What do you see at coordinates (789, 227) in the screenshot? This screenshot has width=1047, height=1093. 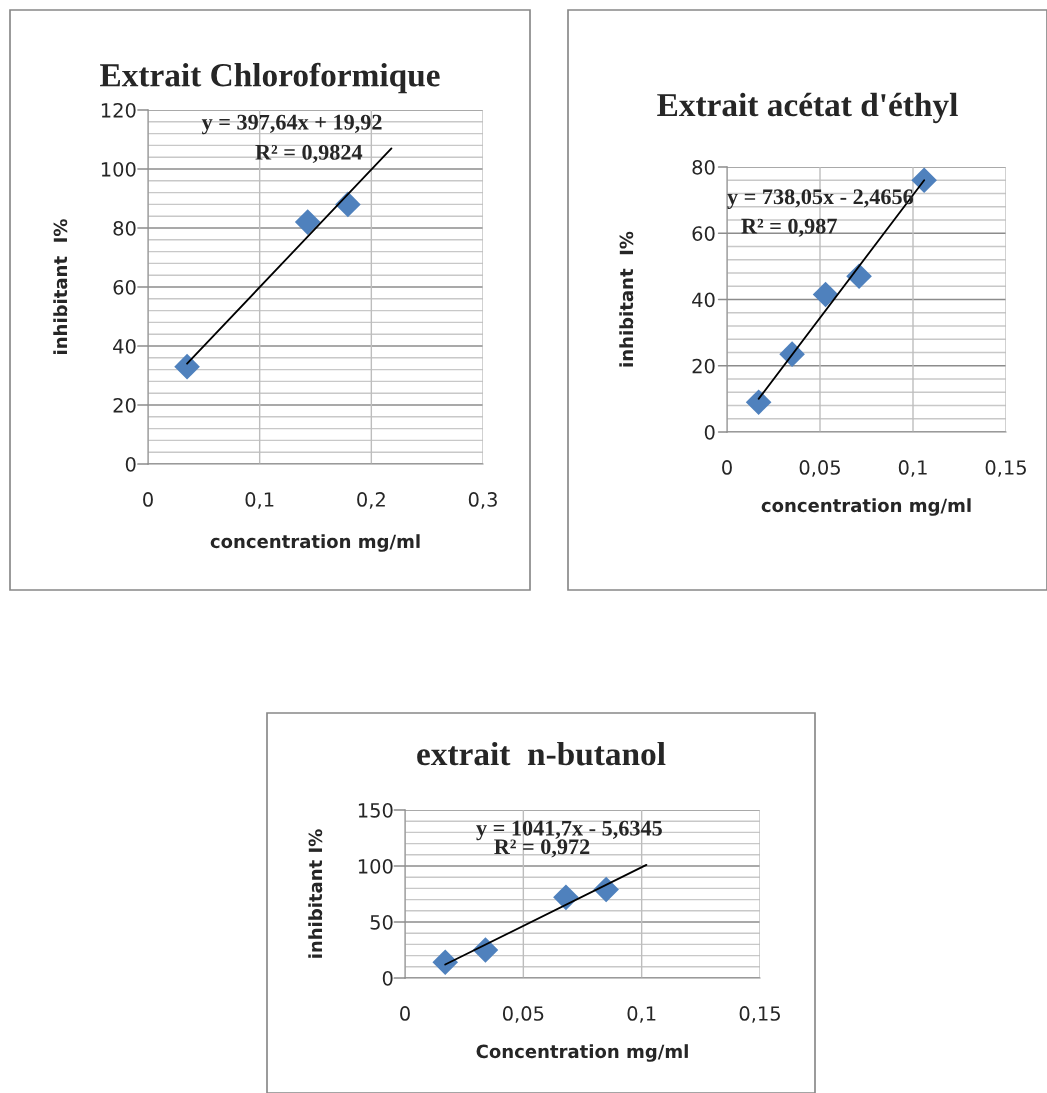 I see `annotation: R² = 0,987` at bounding box center [789, 227].